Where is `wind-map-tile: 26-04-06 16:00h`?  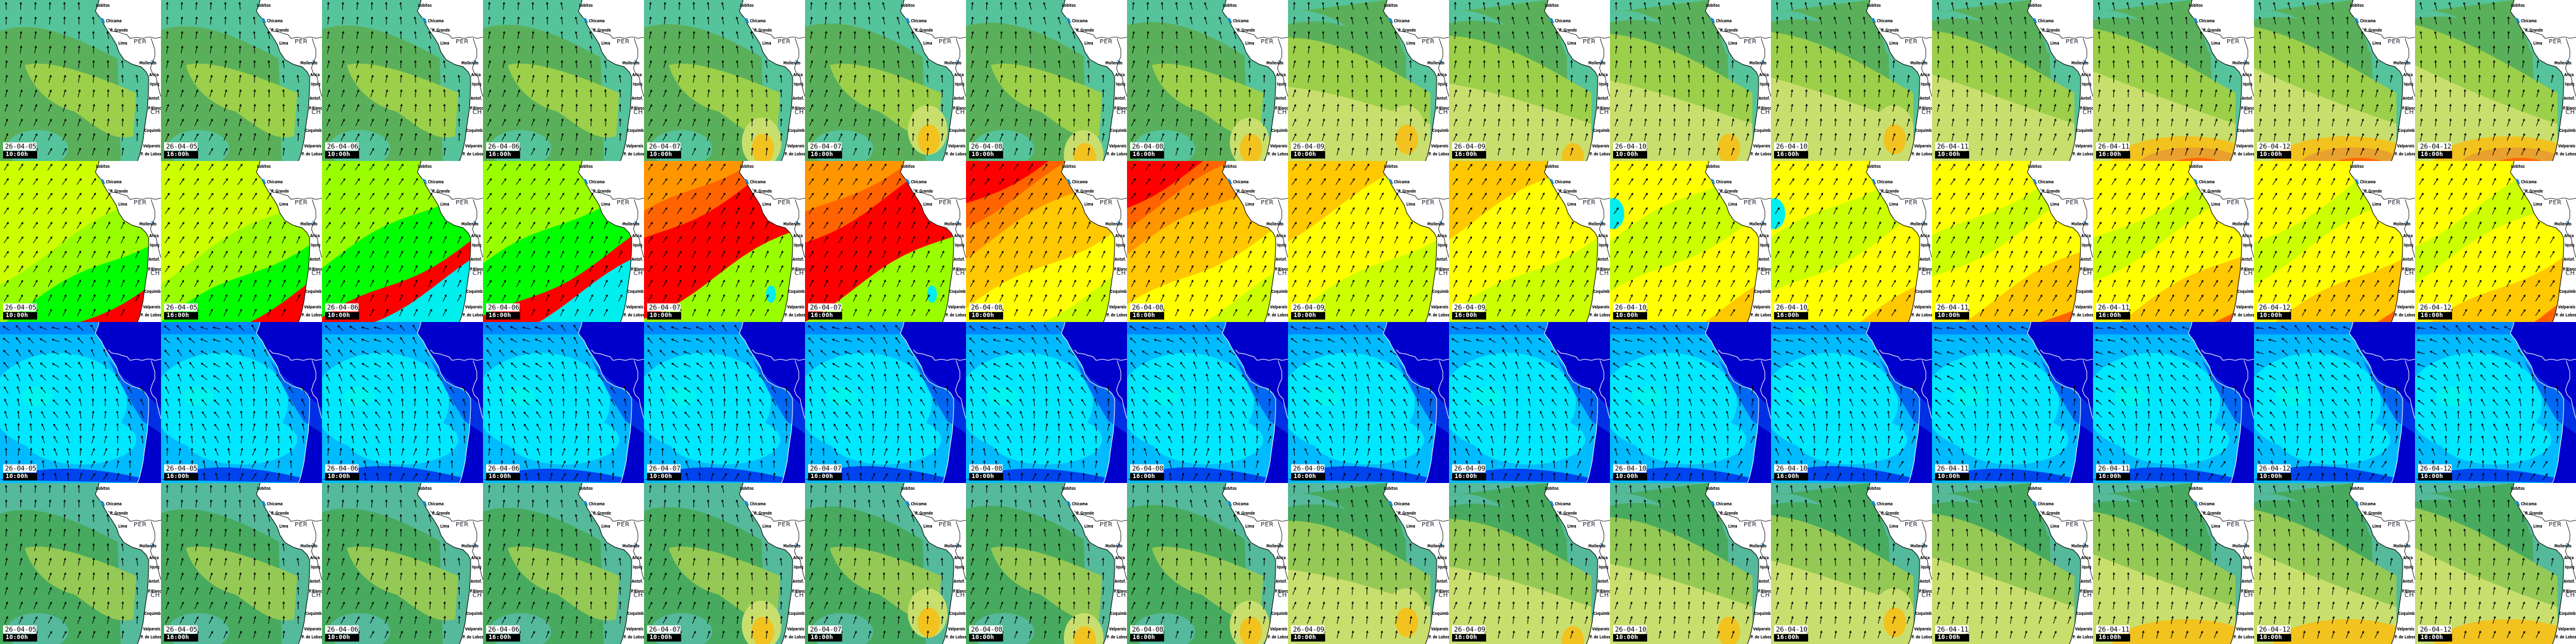 wind-map-tile: 26-04-06 16:00h is located at coordinates (563, 402).